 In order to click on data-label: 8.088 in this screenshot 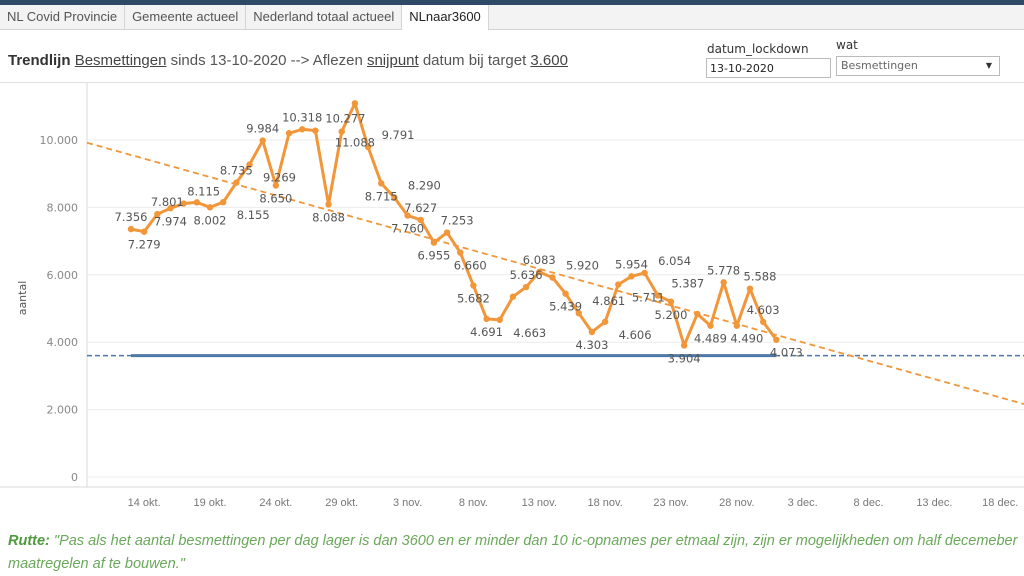, I will do `click(328, 217)`.